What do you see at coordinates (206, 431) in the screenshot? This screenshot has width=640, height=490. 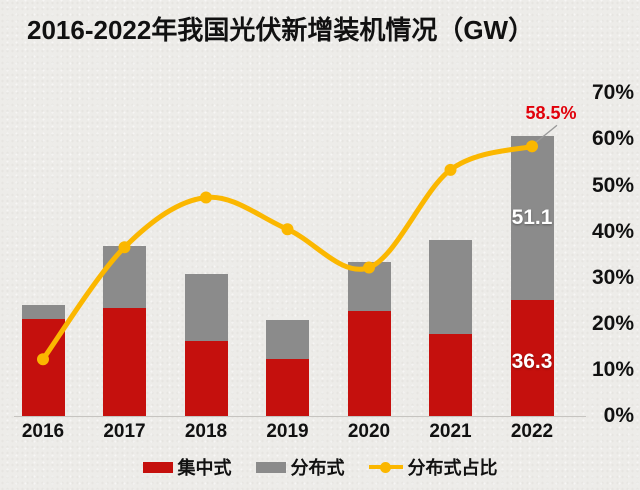 I see `x-axis-label-2018: 2018` at bounding box center [206, 431].